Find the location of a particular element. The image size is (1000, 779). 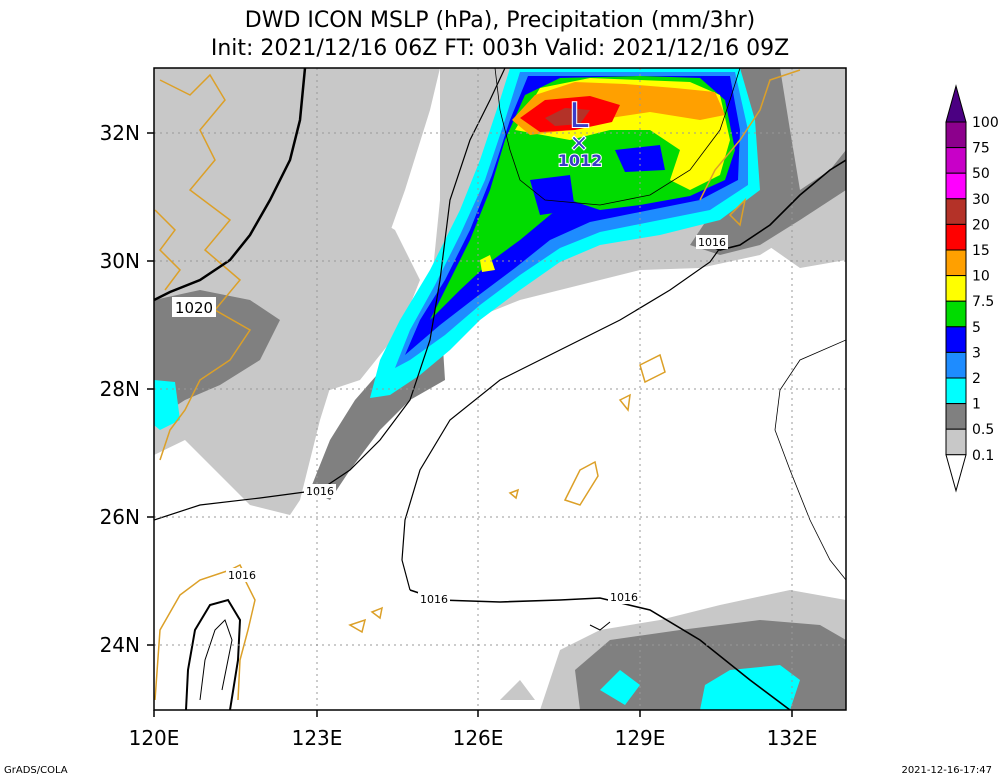

lat-label: 32N is located at coordinates (120, 133).